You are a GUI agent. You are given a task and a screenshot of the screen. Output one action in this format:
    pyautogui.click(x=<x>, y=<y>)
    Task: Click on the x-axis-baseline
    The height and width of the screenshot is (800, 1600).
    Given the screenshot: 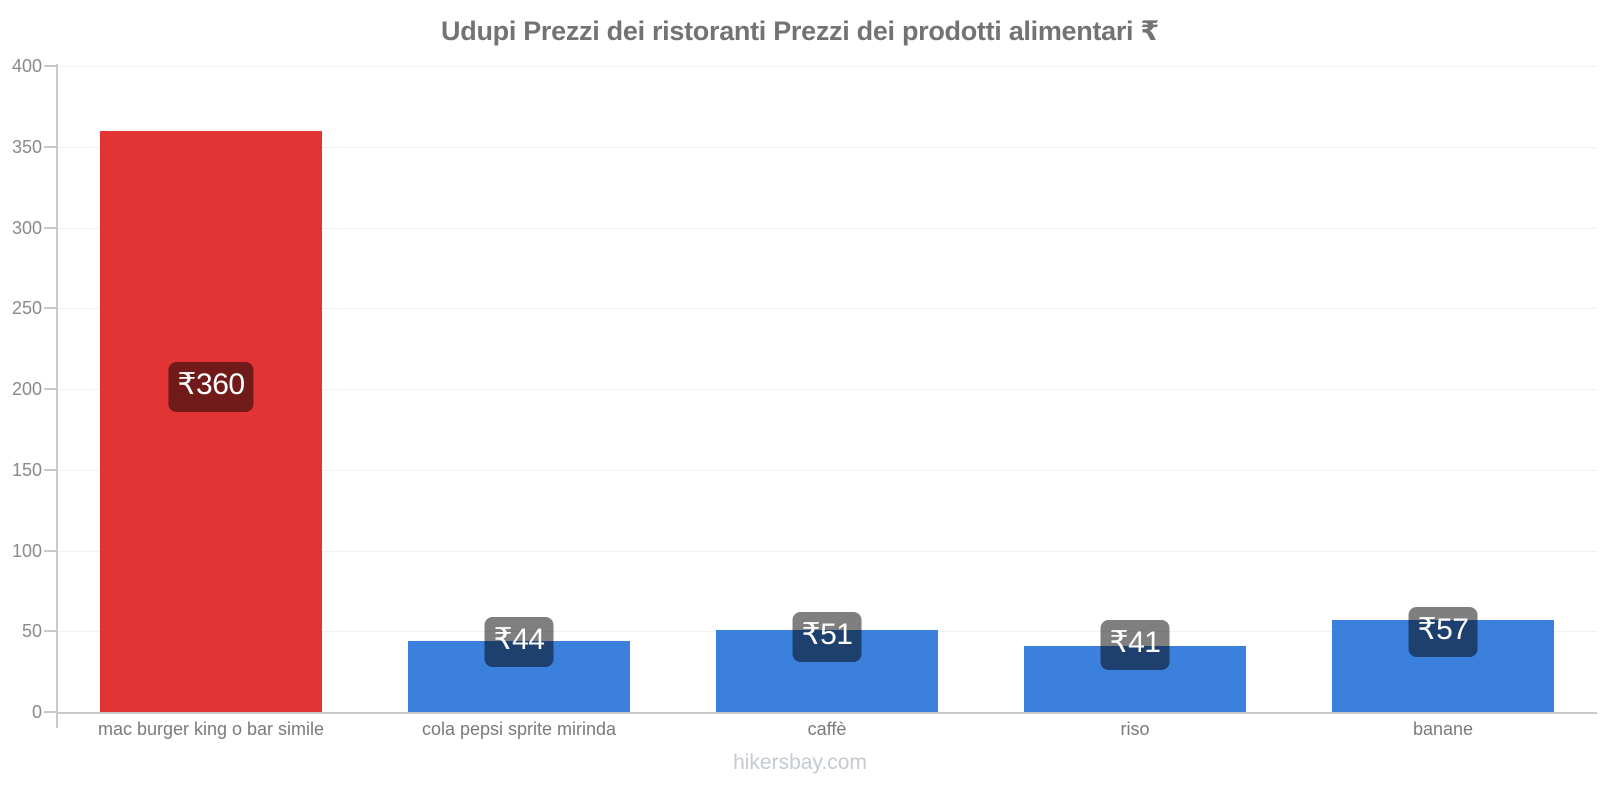 What is the action you would take?
    pyautogui.click(x=826, y=713)
    